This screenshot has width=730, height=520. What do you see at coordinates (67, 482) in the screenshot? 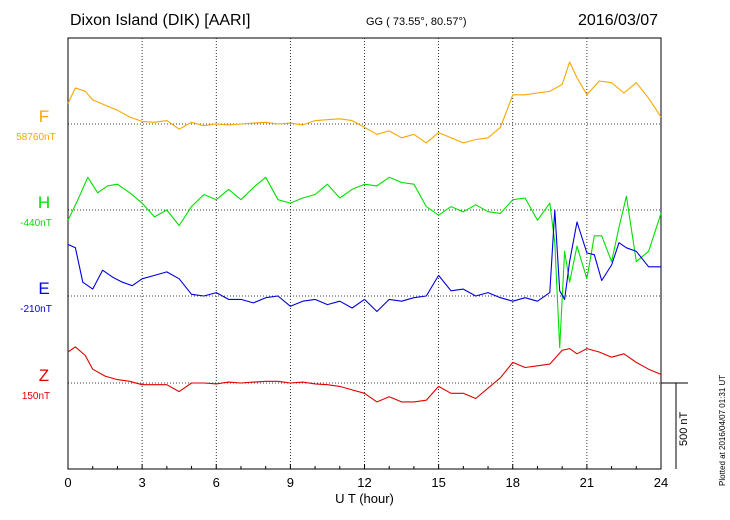
I see `x-tick-label: 0` at bounding box center [67, 482].